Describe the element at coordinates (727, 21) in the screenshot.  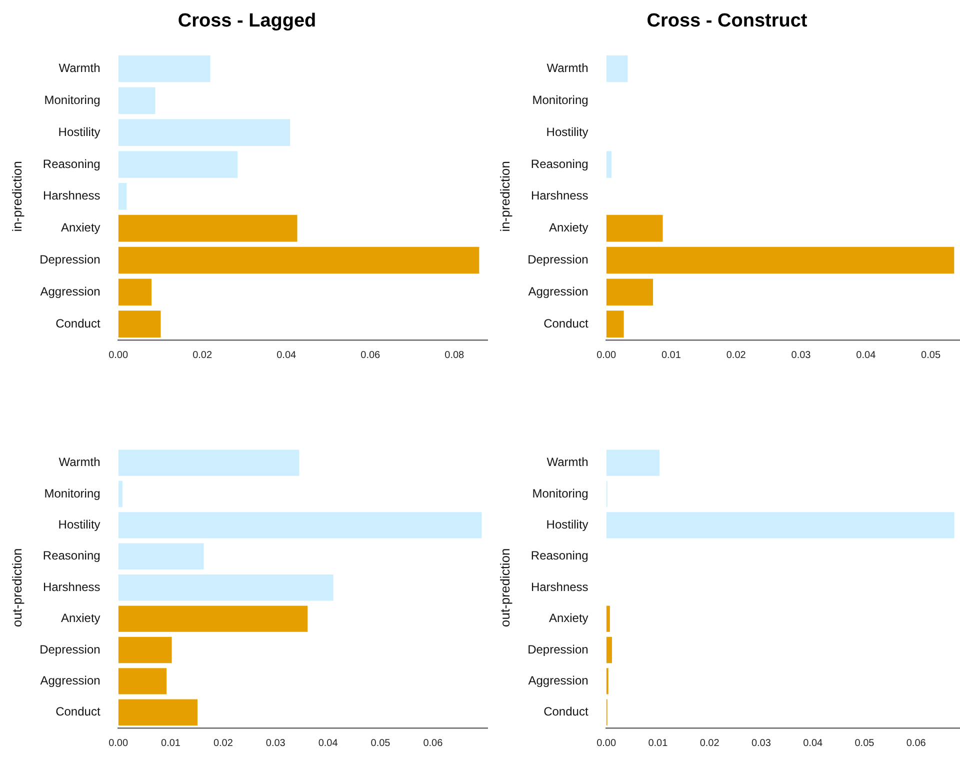
I see `chart-title: Cross - Construct` at that location.